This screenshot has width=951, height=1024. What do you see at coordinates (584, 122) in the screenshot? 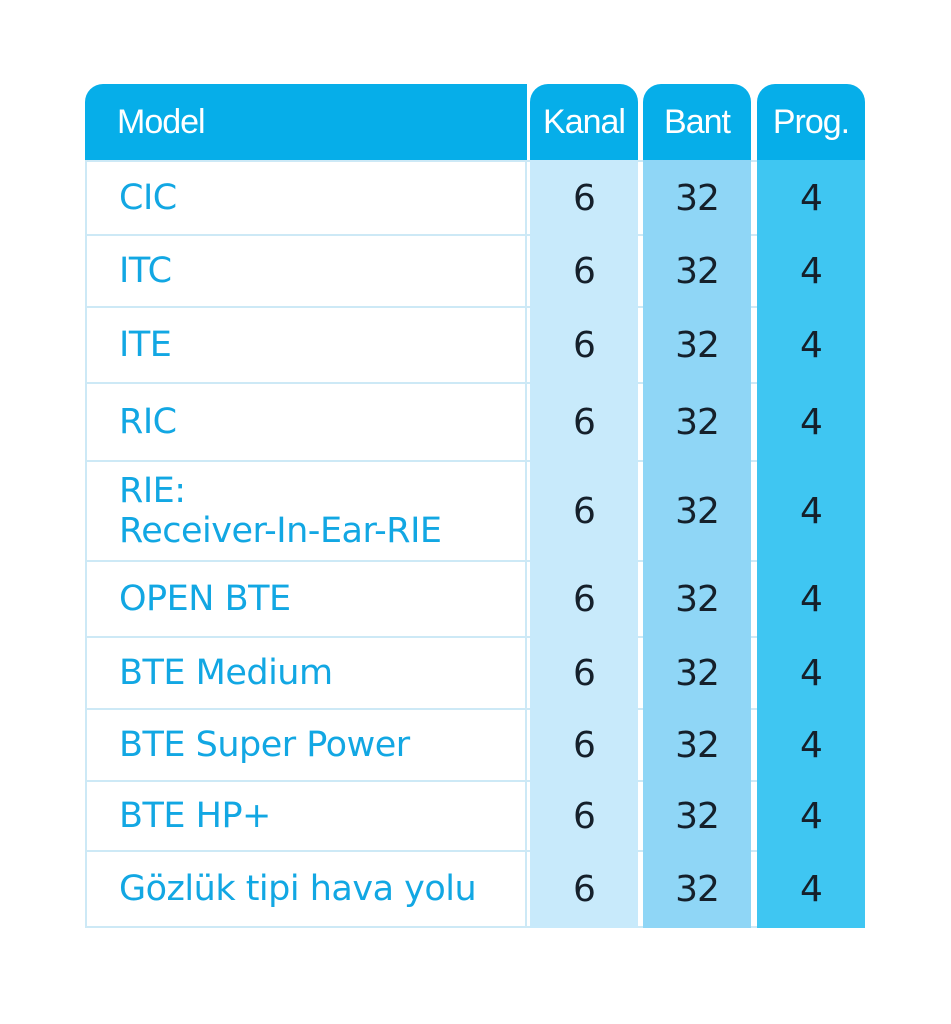
I see `header-kanal: Kanal` at bounding box center [584, 122].